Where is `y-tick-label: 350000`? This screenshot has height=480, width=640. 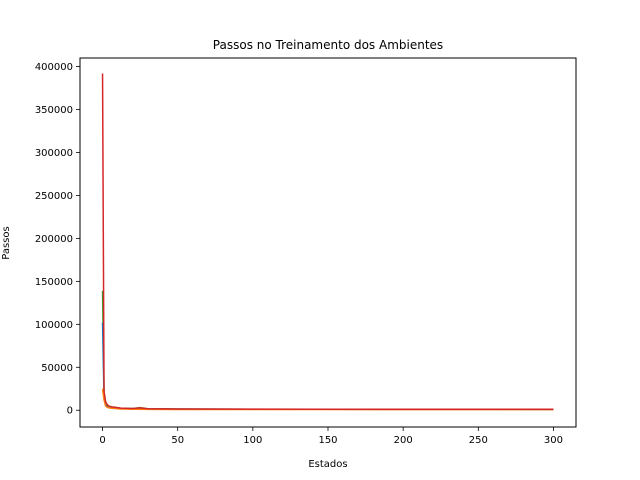
y-tick-label: 350000 is located at coordinates (54, 110).